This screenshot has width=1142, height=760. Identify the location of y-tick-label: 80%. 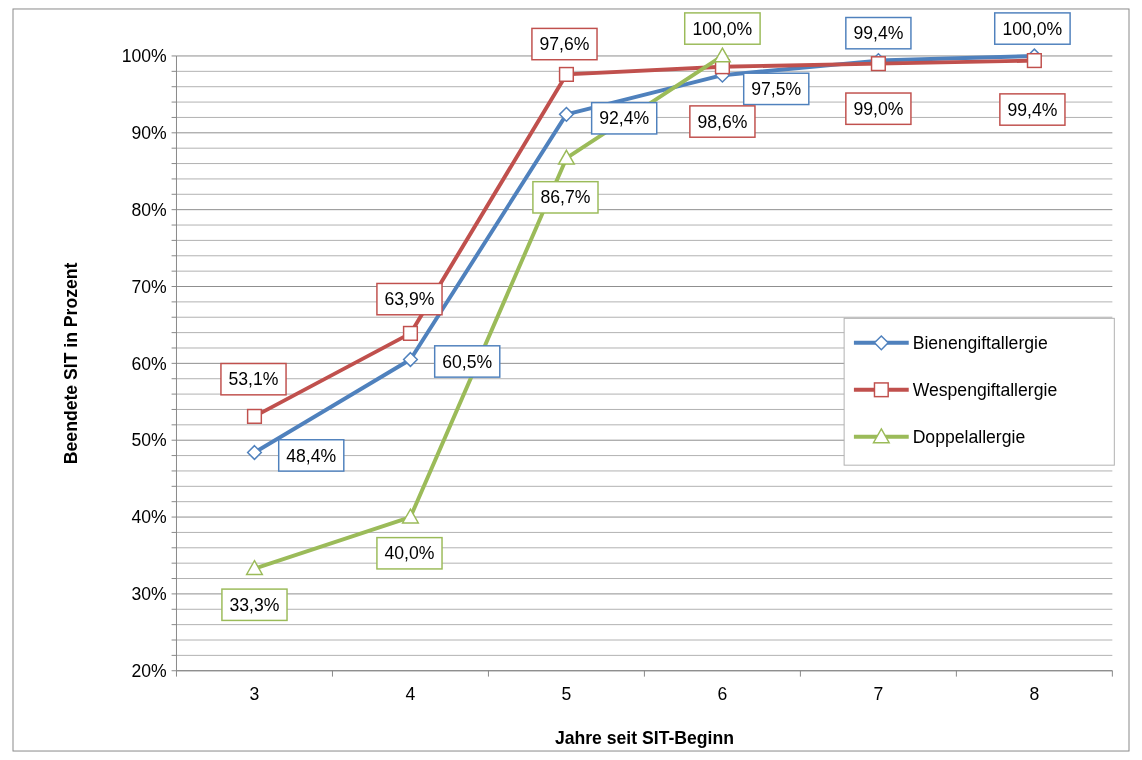
(149, 209).